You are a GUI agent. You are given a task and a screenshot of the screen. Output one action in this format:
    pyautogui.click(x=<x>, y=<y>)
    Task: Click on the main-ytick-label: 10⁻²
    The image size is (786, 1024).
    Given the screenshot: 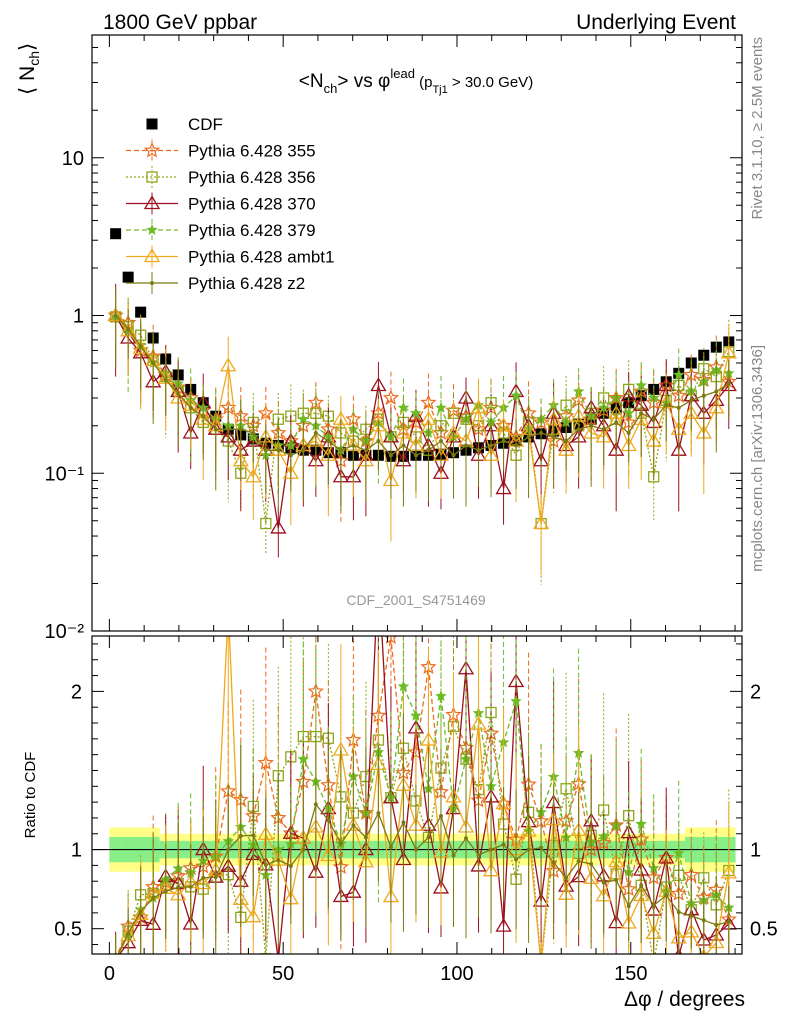 What is the action you would take?
    pyautogui.click(x=65, y=632)
    